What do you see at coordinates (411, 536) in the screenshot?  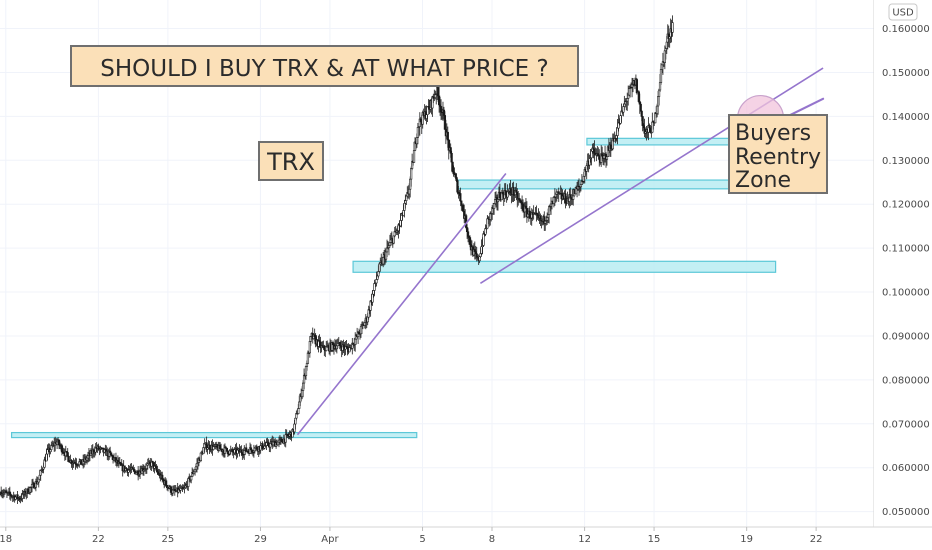 I see `time-axis-ticks: 18 22 25 29 Apr 5 8 12 15 19 22` at bounding box center [411, 536].